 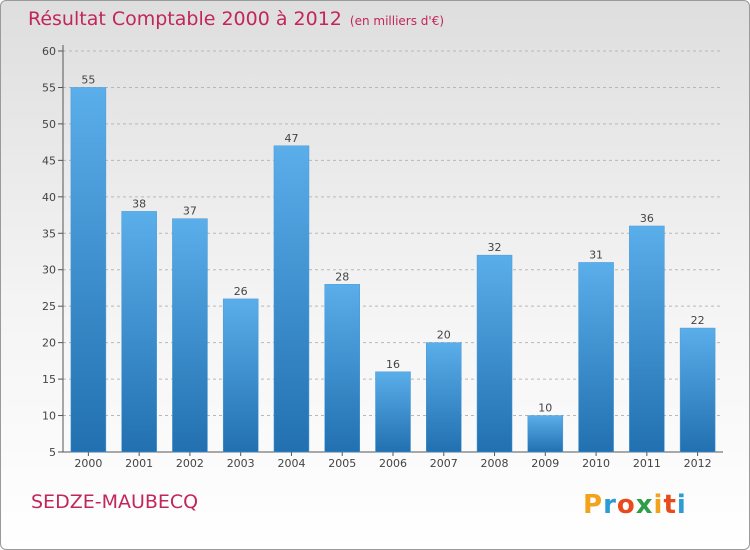 I want to click on x-tick-label: 2009, so click(x=545, y=463).